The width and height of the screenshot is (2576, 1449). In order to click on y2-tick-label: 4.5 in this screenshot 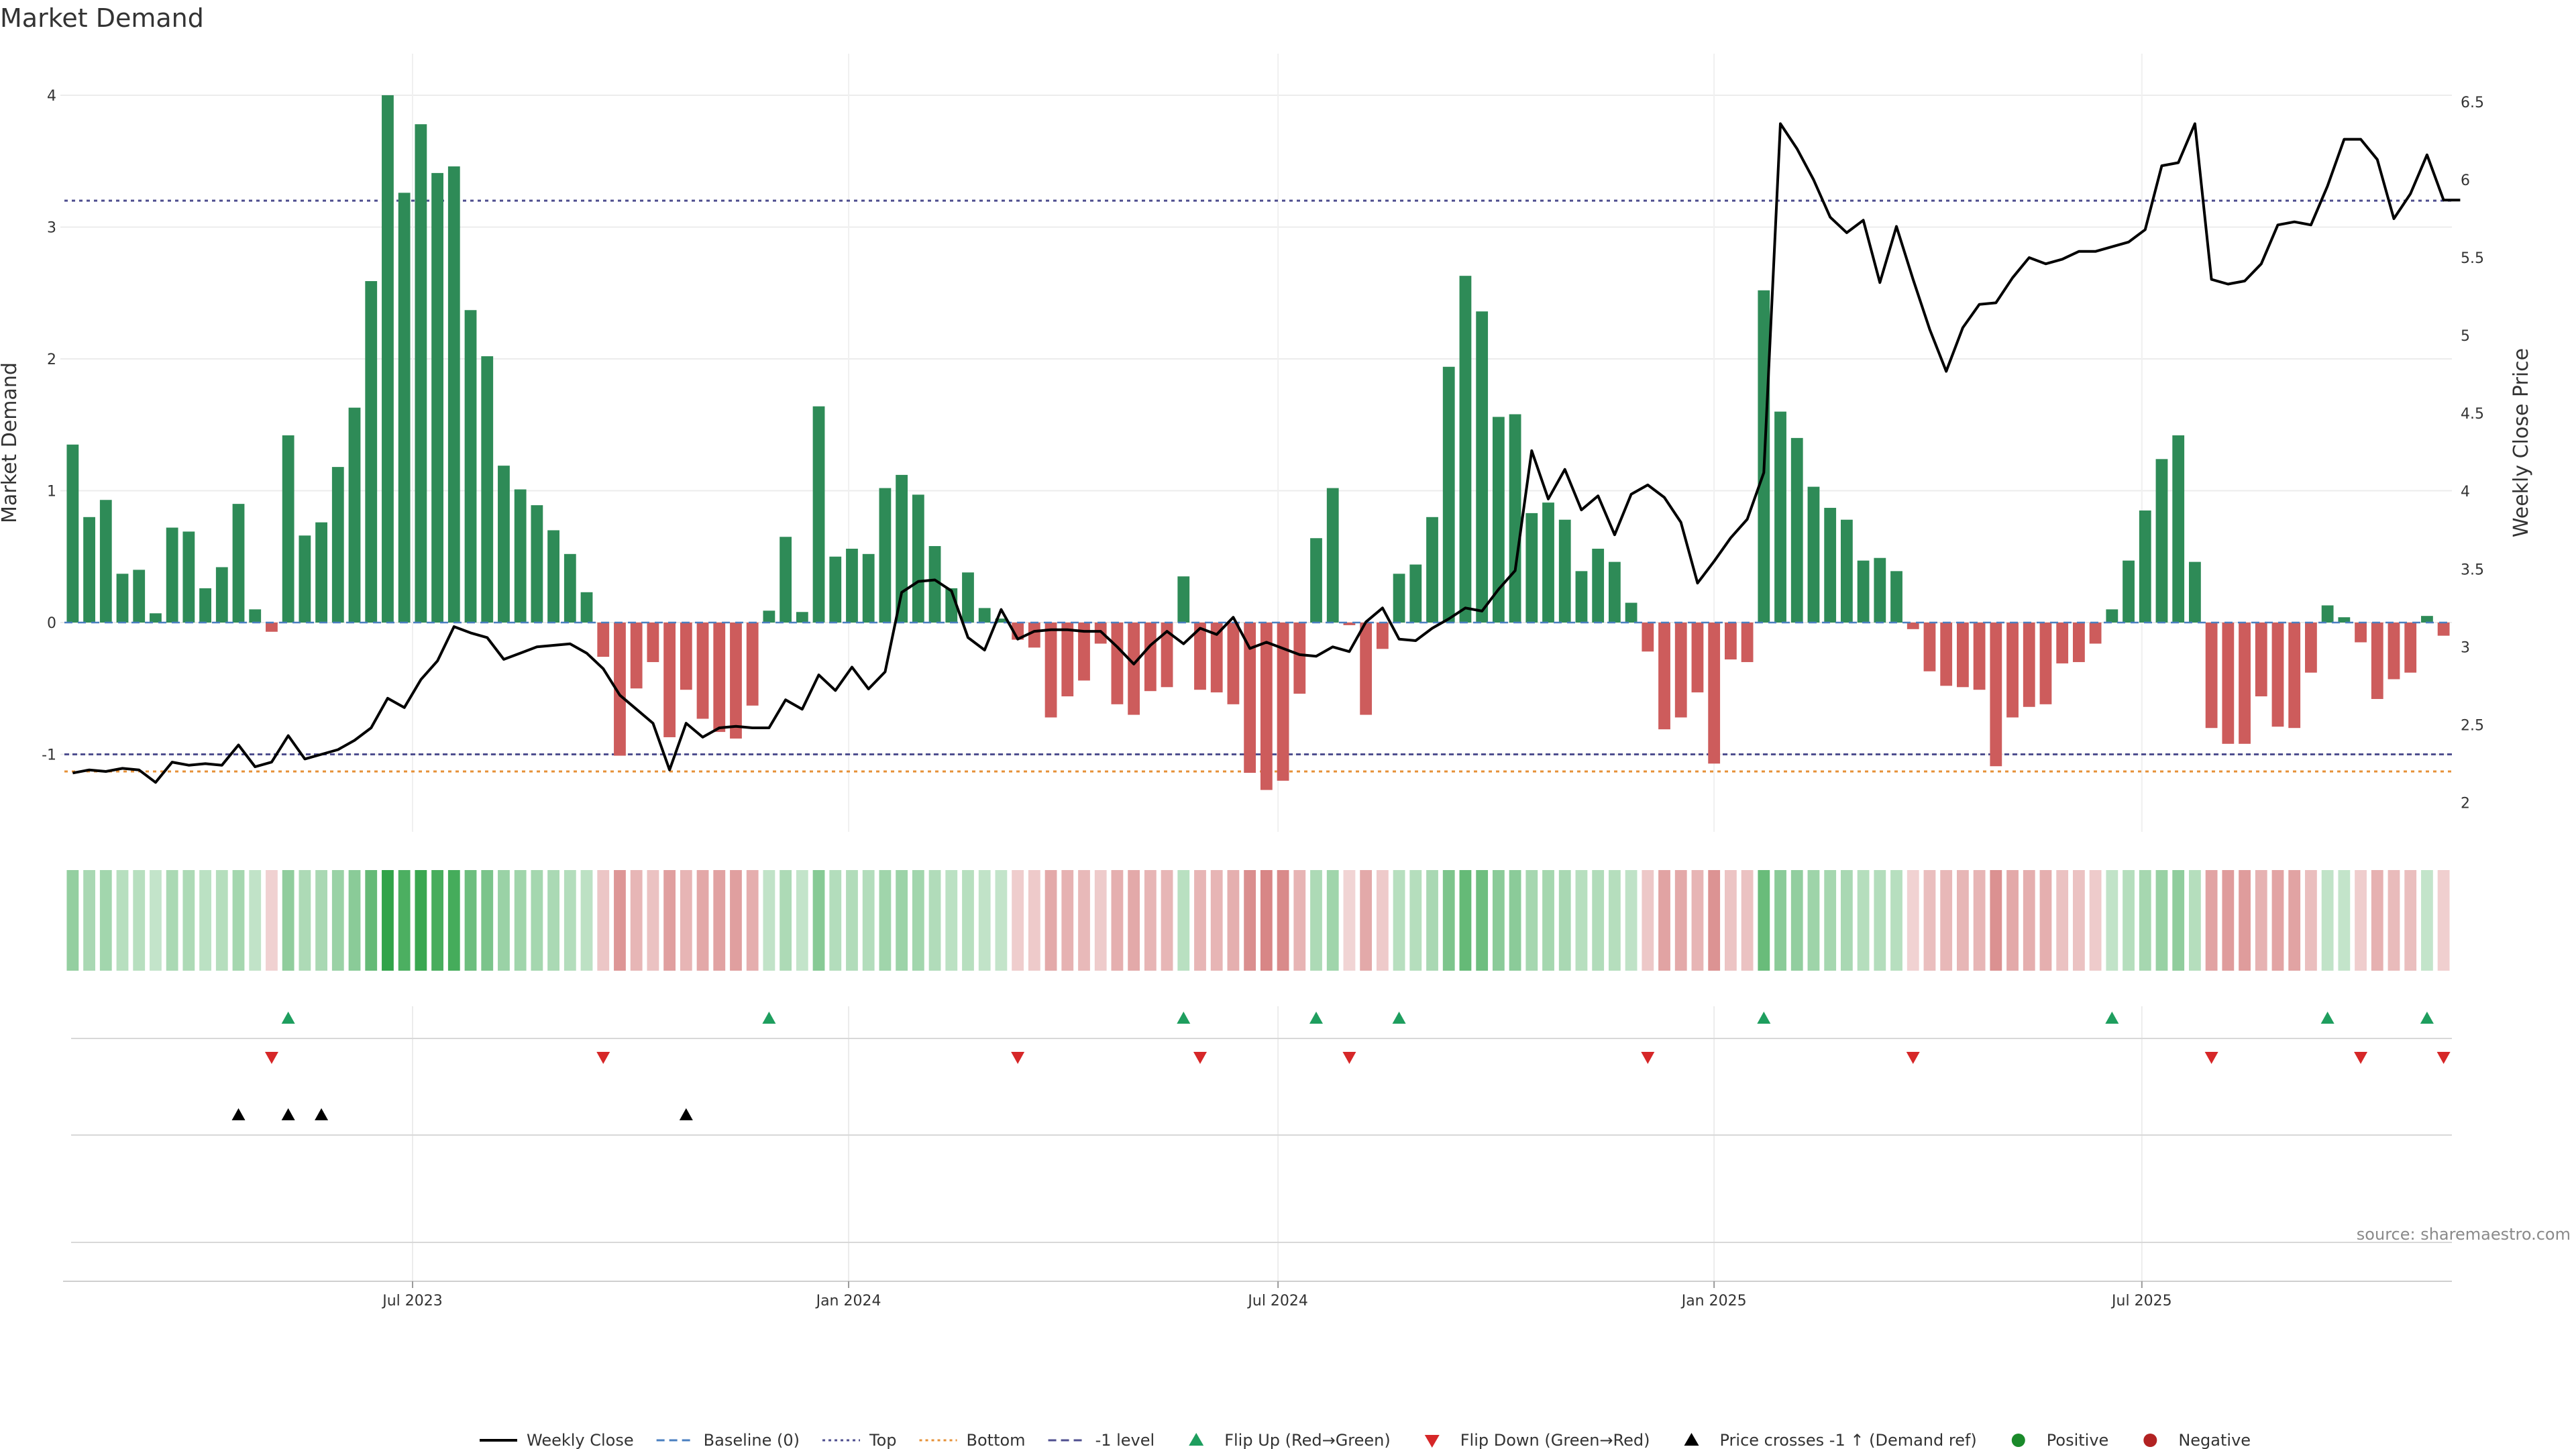, I will do `click(2472, 414)`.